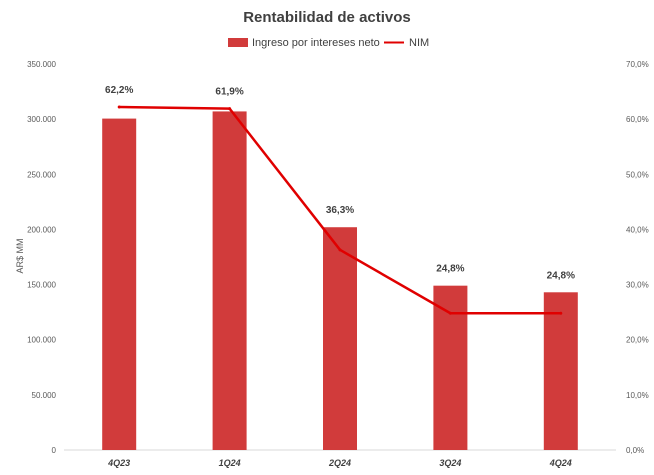 This screenshot has width=654, height=475. Describe the element at coordinates (54, 450) in the screenshot. I see `y-tick-label: 0` at that location.